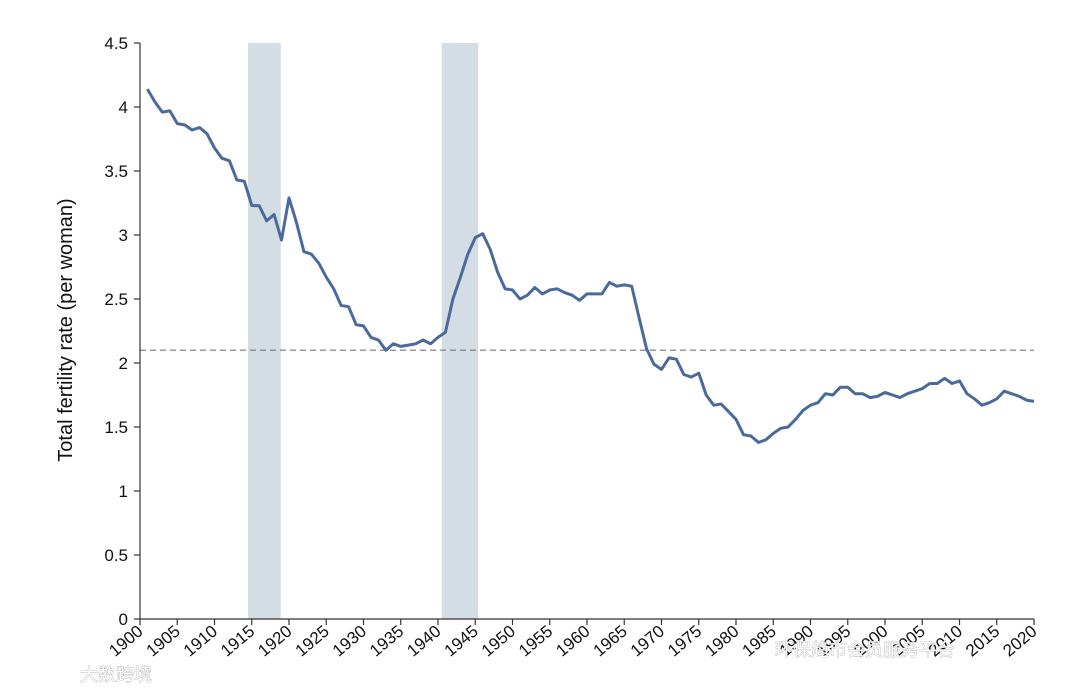 The width and height of the screenshot is (1066, 694). I want to click on y-tick-label: 4.5, so click(116, 43).